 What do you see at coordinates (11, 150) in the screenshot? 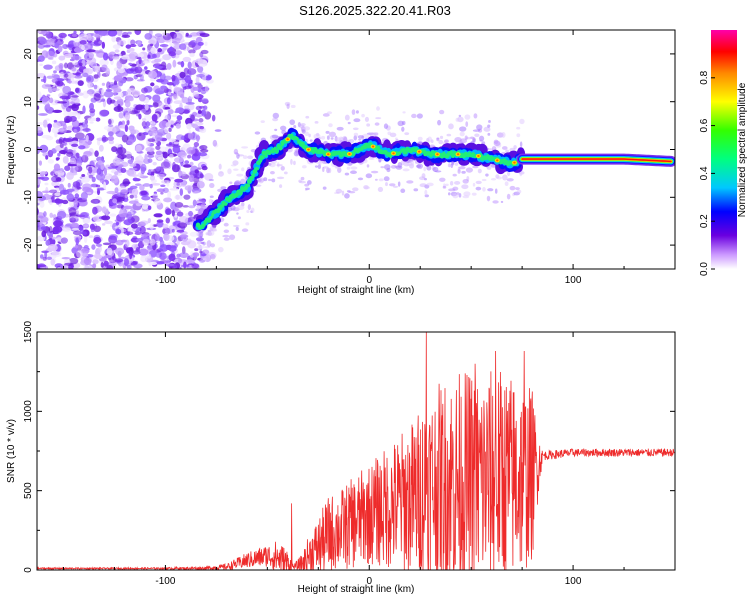
I see `spectrogram-ylabel: Frequency (Hz)` at bounding box center [11, 150].